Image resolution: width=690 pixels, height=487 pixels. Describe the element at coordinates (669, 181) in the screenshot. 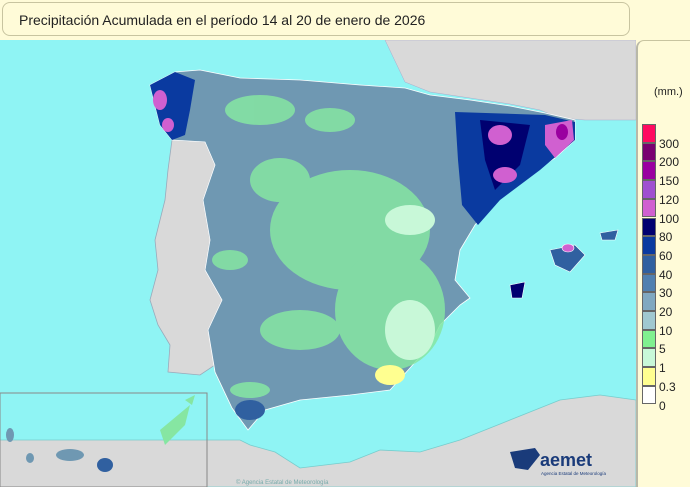

I see `legend-label: 150` at that location.